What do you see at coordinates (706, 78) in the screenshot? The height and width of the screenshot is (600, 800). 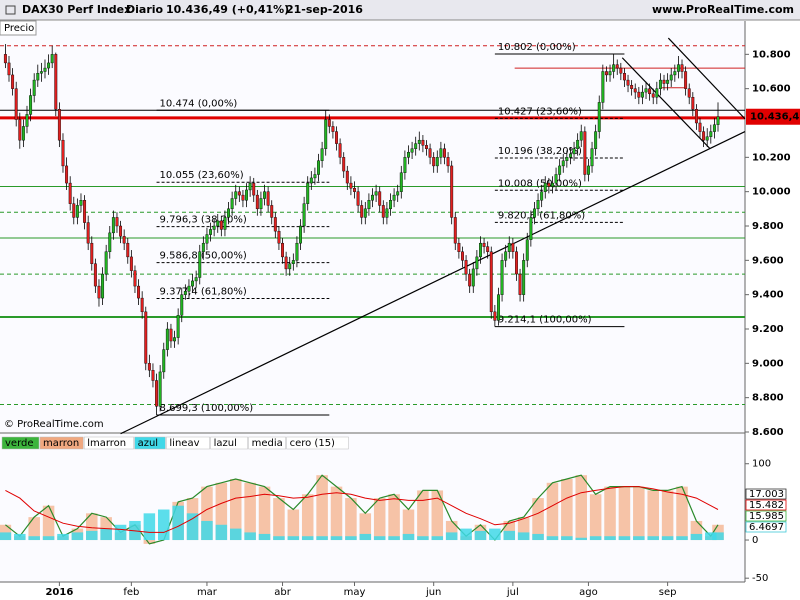 I see `trend-line` at bounding box center [706, 78].